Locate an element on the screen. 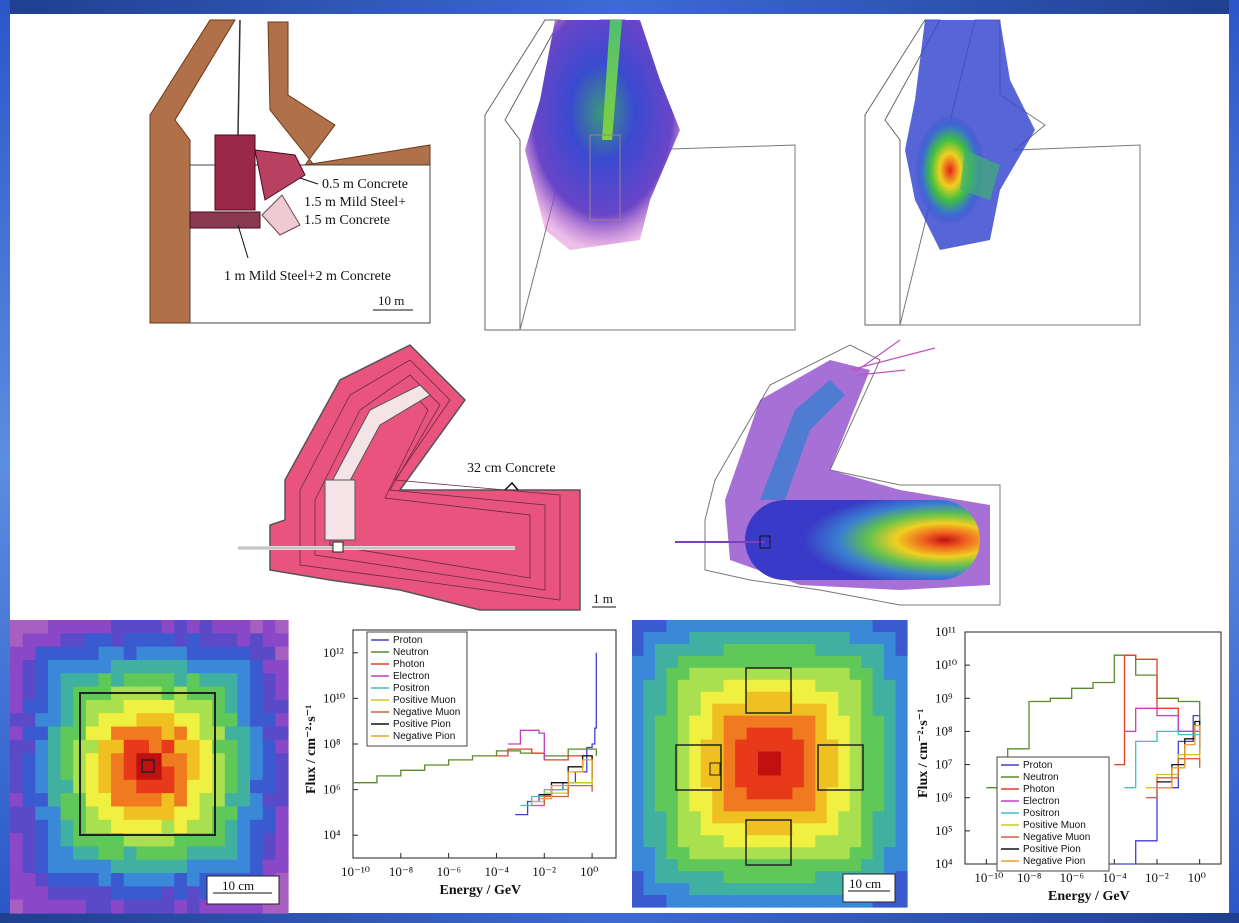  label-0-5m-concrete: 0.5 m Concrete is located at coordinates (365, 184).